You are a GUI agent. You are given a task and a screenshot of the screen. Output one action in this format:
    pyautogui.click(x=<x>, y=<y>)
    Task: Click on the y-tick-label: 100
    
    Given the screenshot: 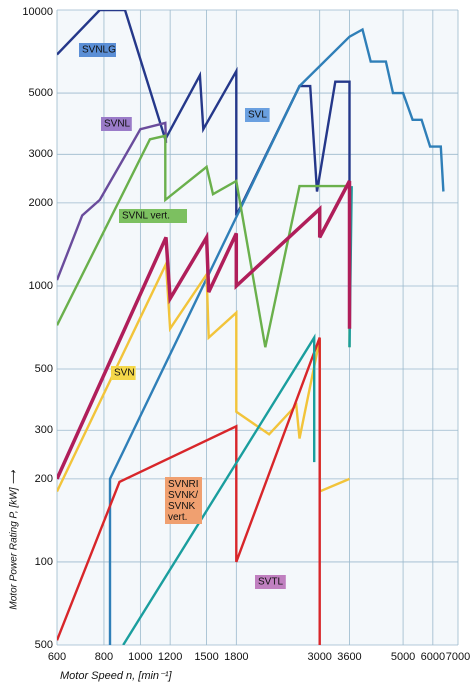 What is the action you would take?
    pyautogui.click(x=44, y=562)
    